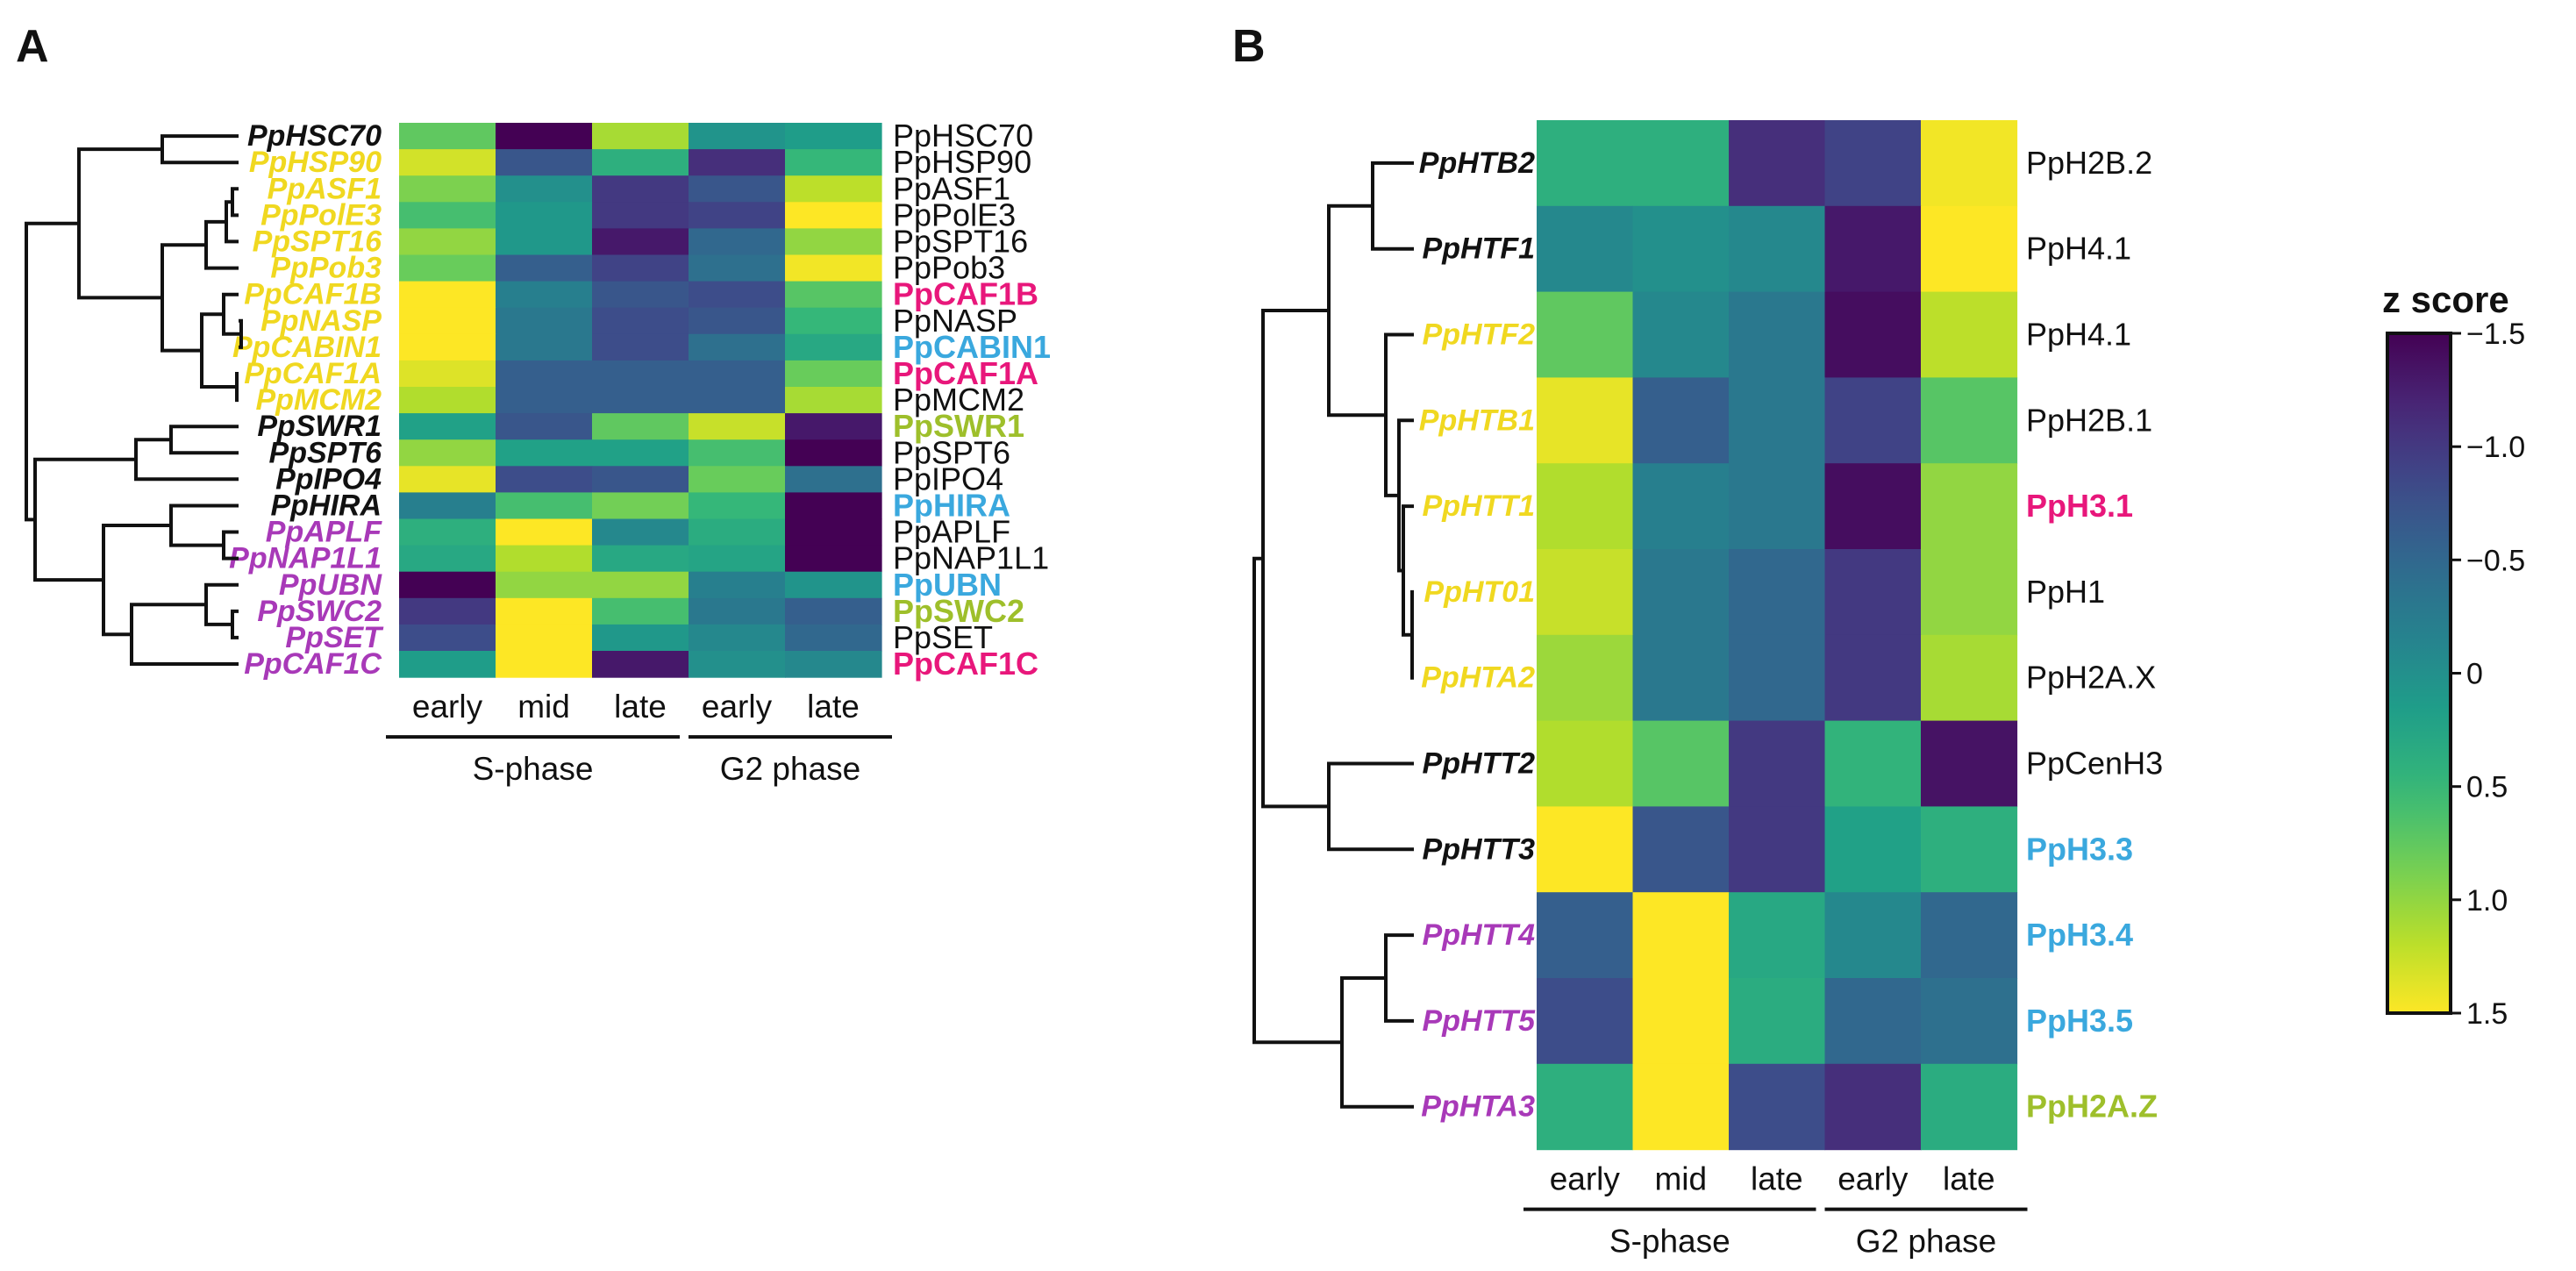 Image resolution: width=2576 pixels, height=1271 pixels. What do you see at coordinates (959, 611) in the screenshot?
I see `row-label: PpSWC2` at bounding box center [959, 611].